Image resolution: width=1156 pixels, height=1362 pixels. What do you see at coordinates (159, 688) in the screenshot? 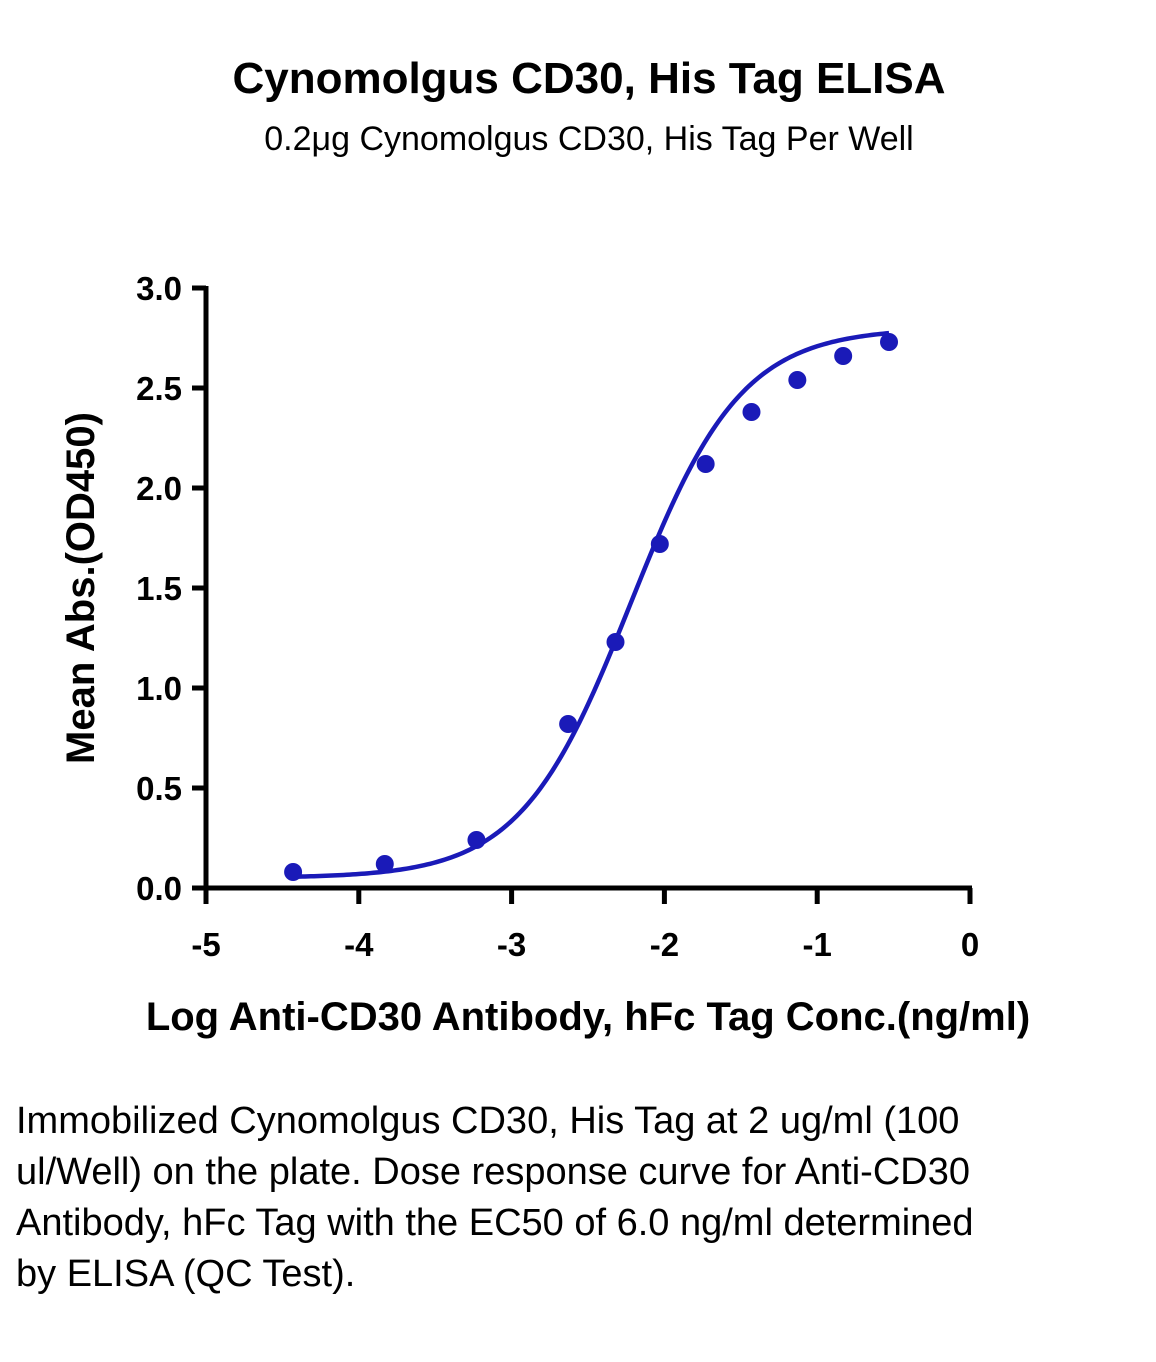
I see `y-tick-label: 1.0` at bounding box center [159, 688].